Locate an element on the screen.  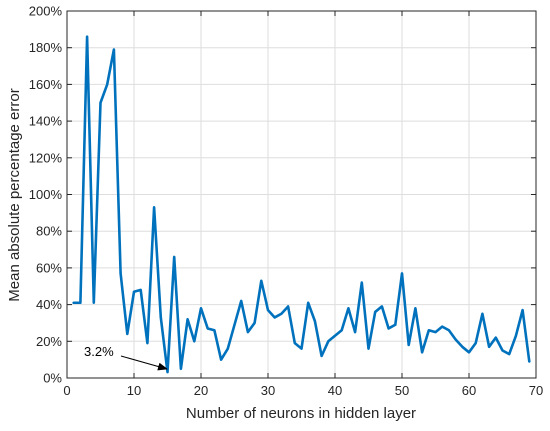
y-tick-label: 160% is located at coordinates (46, 84).